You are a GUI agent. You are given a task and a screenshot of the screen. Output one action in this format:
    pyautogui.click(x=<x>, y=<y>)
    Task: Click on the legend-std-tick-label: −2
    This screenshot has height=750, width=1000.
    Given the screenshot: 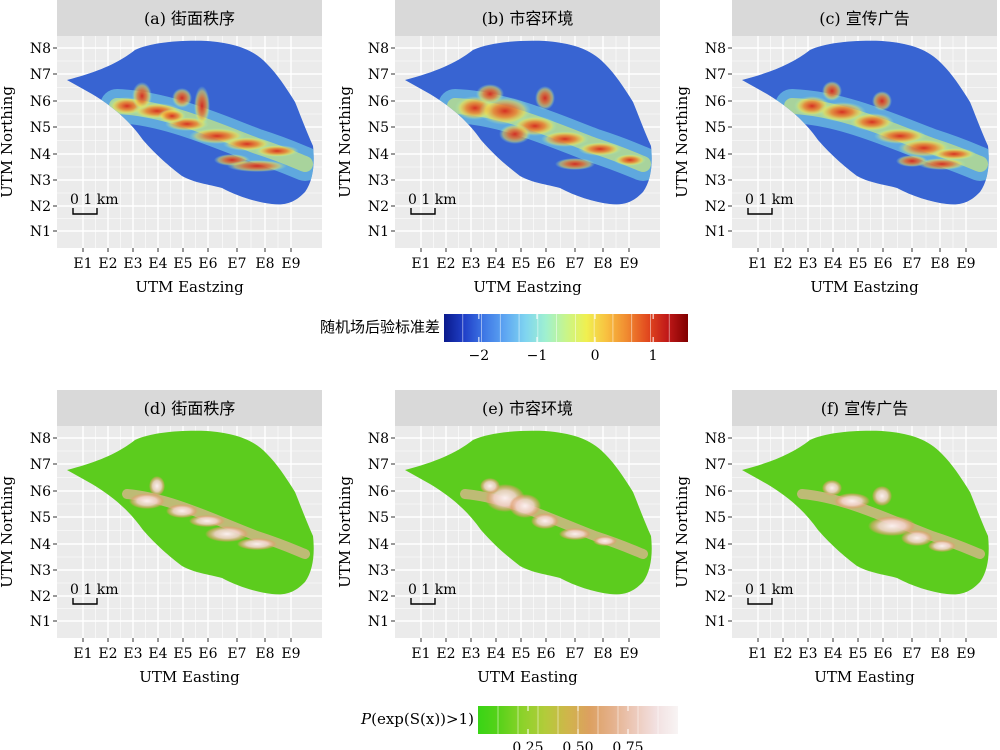 What is the action you would take?
    pyautogui.click(x=479, y=356)
    